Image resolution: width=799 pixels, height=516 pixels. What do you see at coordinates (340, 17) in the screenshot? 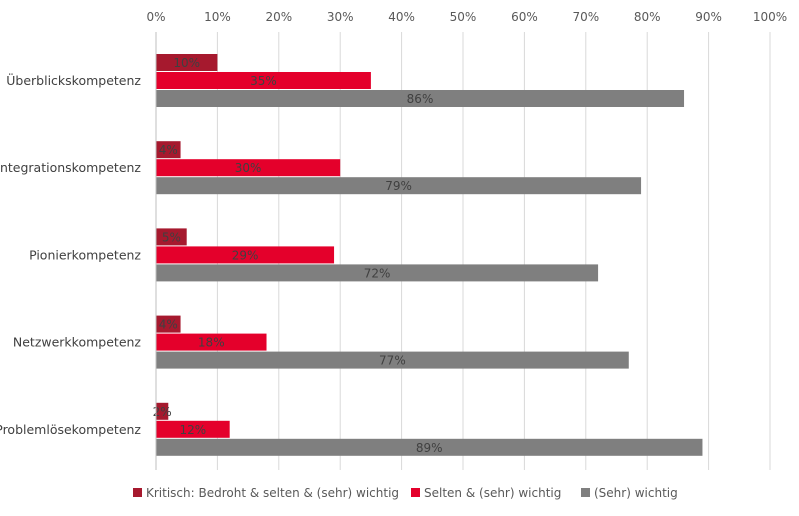
I see `x-tick-label: 30%` at bounding box center [340, 17].